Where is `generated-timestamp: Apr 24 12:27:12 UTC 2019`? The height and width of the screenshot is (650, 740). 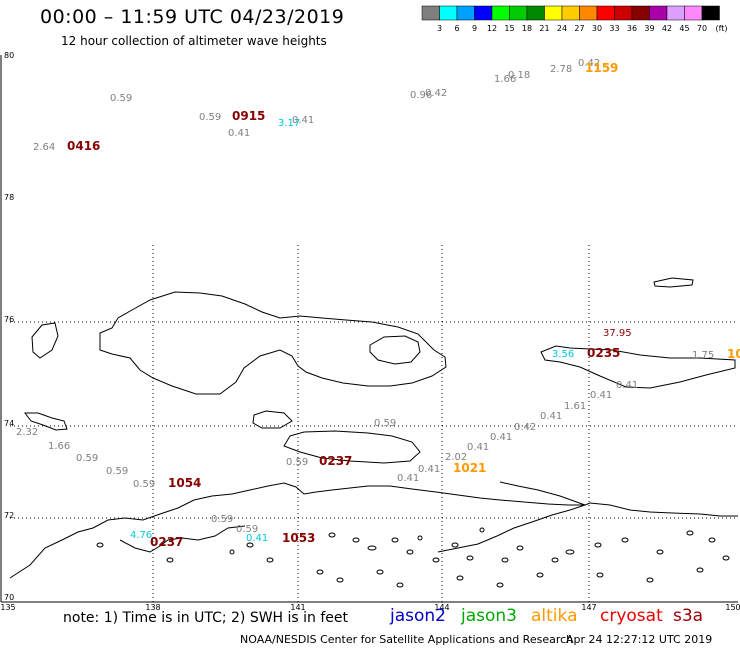
generated-timestamp: Apr 24 12:27:12 UTC 2019 is located at coordinates (639, 639).